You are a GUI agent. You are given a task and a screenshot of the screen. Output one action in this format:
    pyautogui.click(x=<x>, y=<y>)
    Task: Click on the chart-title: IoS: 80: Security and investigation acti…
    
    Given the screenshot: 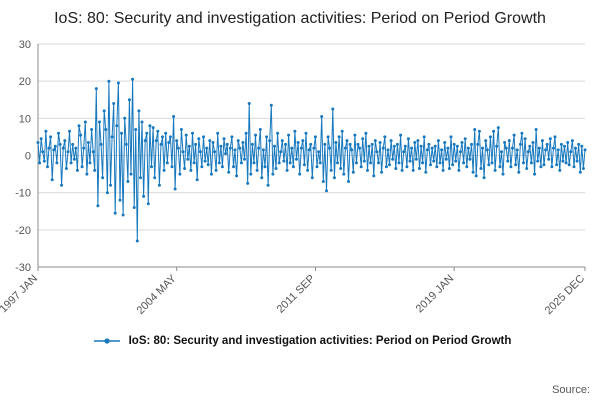 What is the action you would take?
    pyautogui.click(x=300, y=18)
    